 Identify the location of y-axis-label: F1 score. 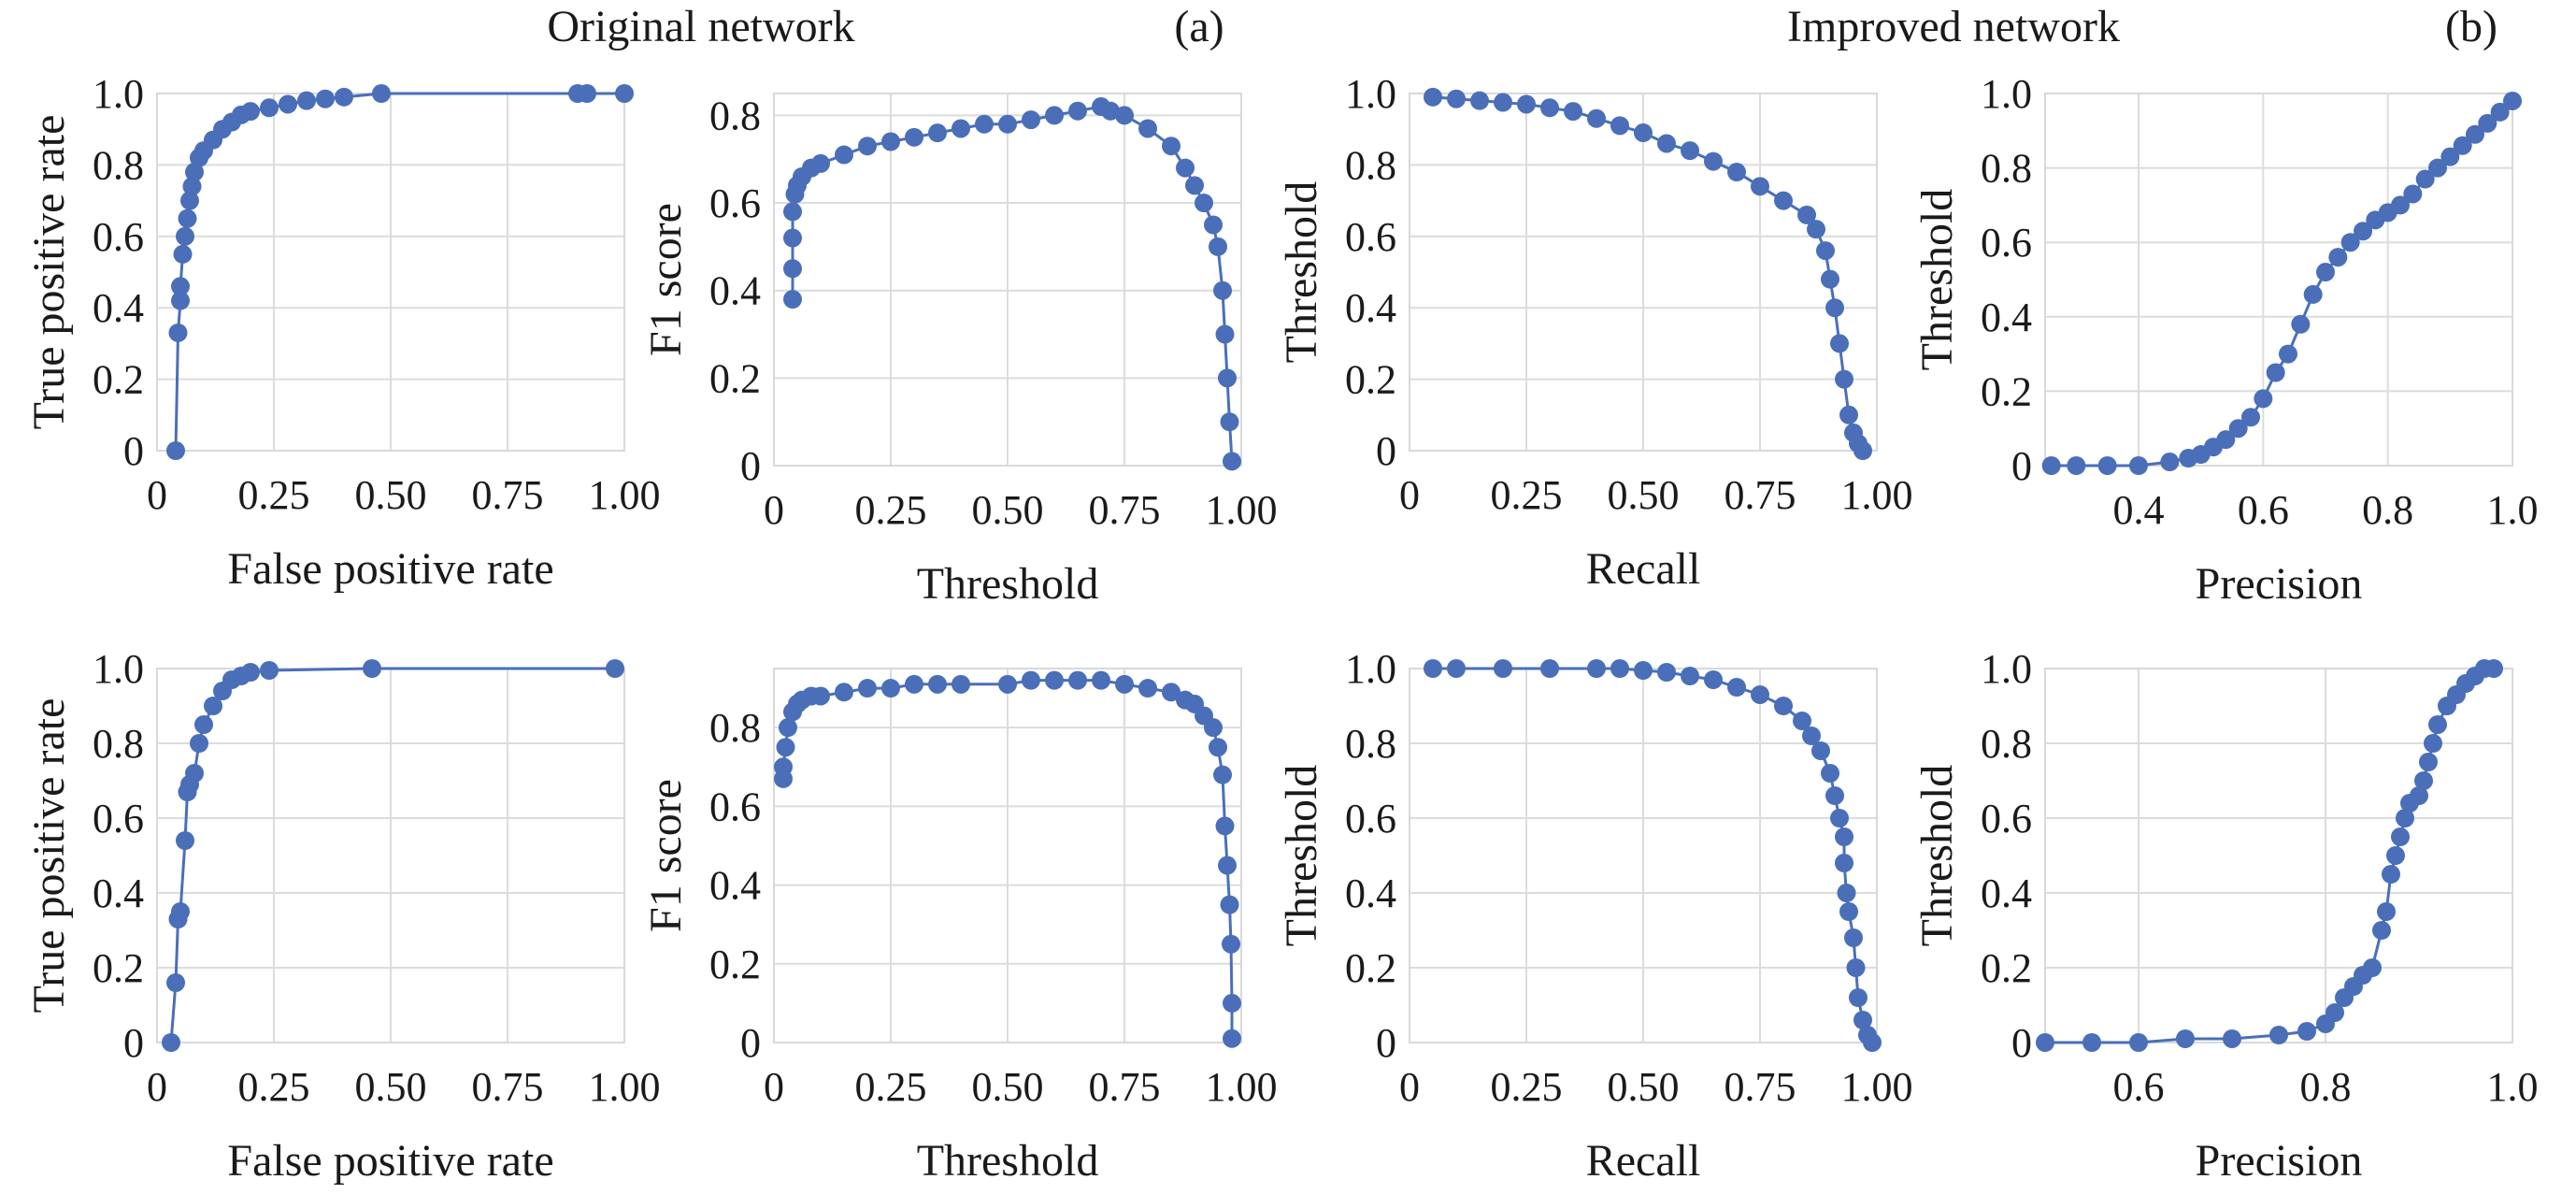
(666, 279).